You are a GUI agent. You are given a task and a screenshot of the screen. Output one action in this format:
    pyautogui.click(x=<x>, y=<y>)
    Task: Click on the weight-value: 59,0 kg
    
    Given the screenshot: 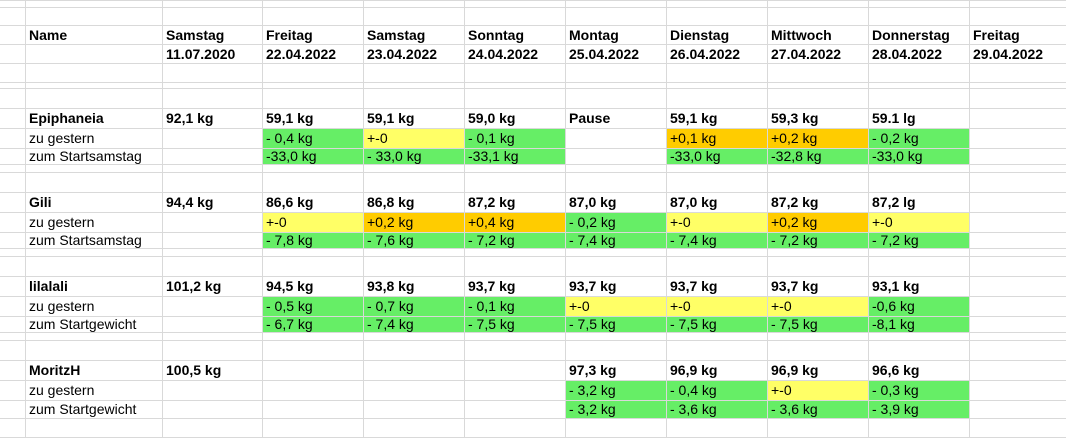 What is the action you would take?
    pyautogui.click(x=492, y=118)
    